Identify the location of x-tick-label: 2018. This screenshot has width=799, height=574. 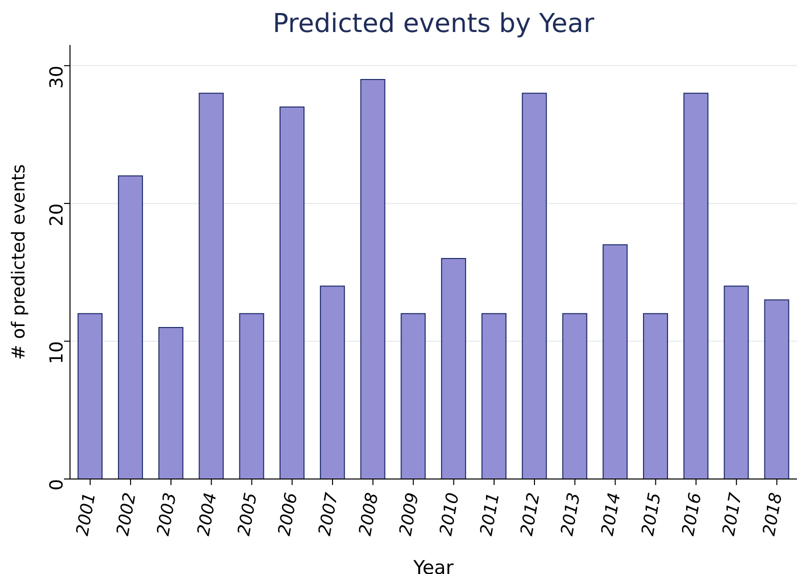
(773, 514).